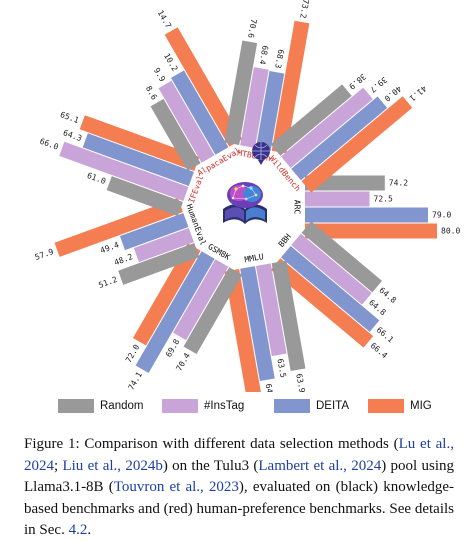 This screenshot has height=542, width=475. I want to click on bar-arc--instag, so click(337, 199).